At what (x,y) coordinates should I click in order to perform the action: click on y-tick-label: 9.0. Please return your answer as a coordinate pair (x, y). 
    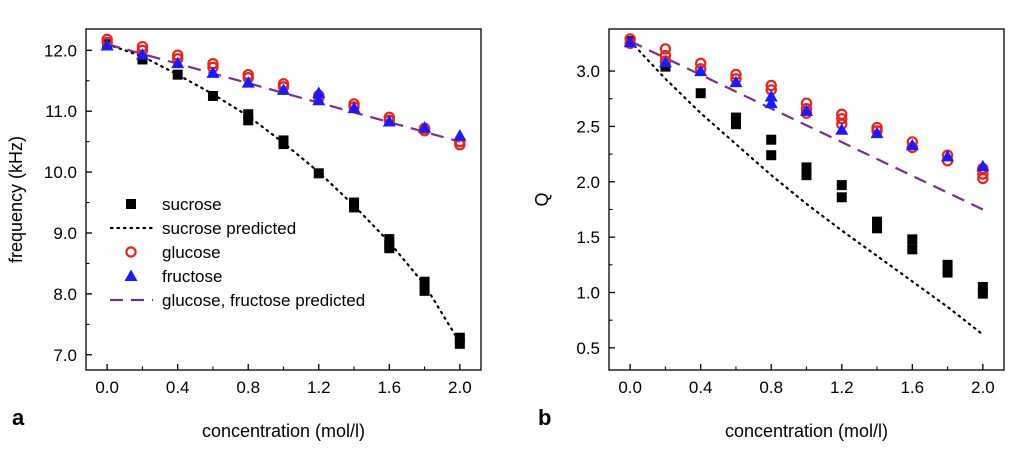
    Looking at the image, I should click on (65, 233).